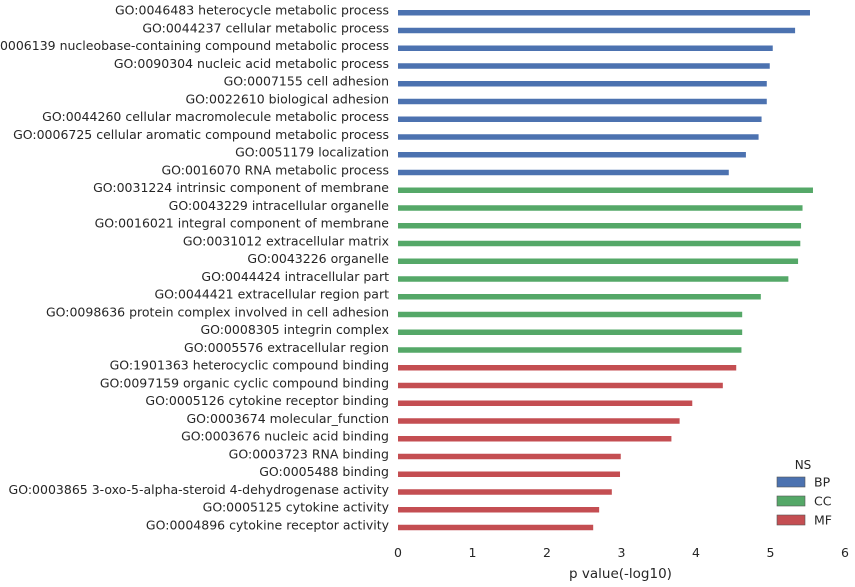 The width and height of the screenshot is (855, 587). What do you see at coordinates (318, 258) in the screenshot?
I see `category-label: GO:0043226 organelle` at bounding box center [318, 258].